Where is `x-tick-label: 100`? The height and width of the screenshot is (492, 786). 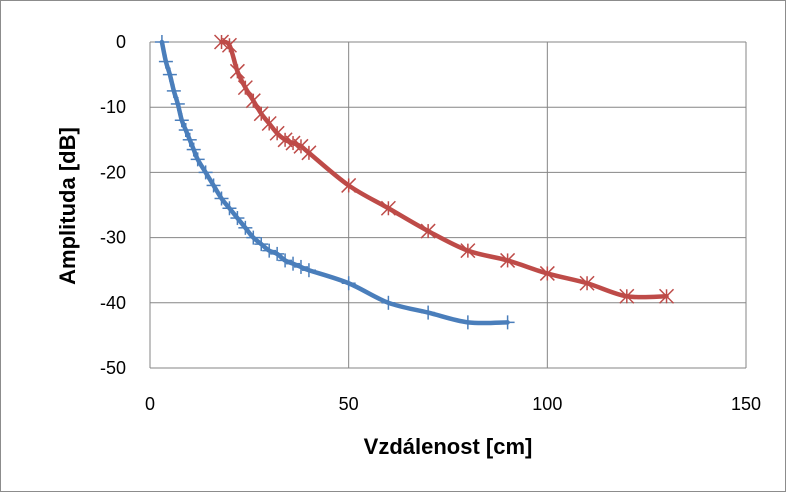
x-tick-label: 100 is located at coordinates (547, 404).